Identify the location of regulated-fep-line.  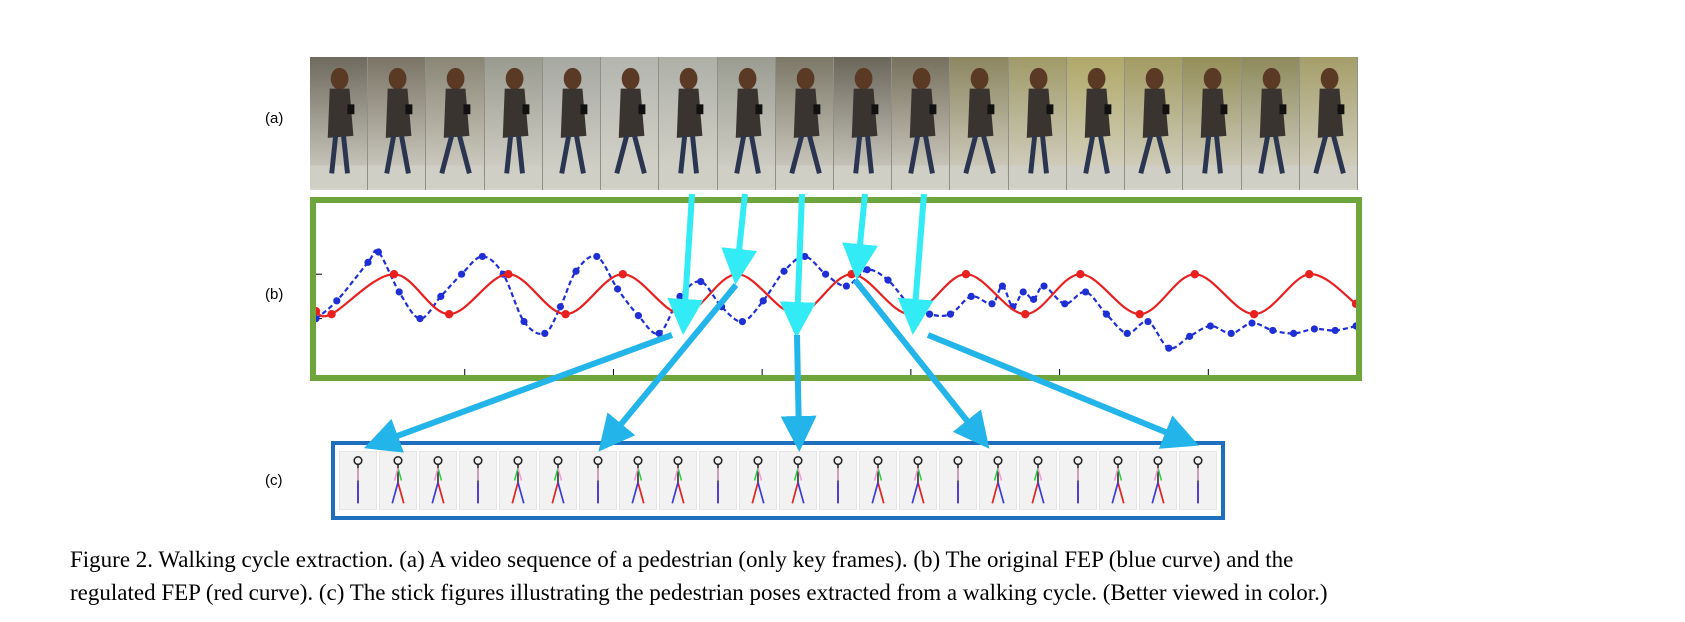
(836, 295).